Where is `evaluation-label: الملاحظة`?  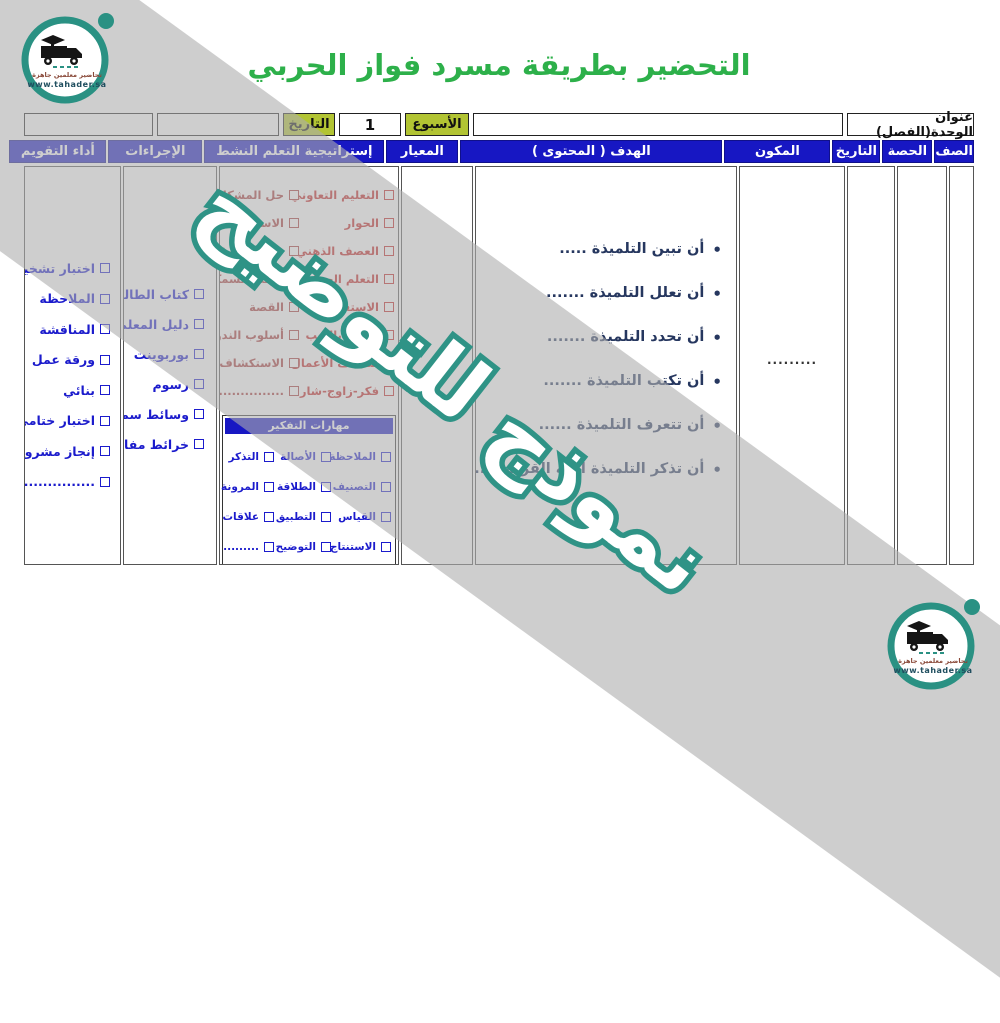 evaluation-label: الملاحظة is located at coordinates (68, 299).